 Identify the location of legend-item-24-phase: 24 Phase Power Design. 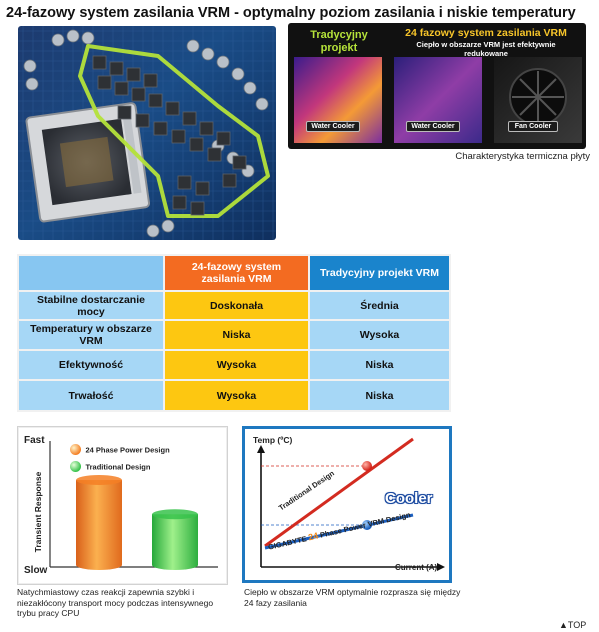
(120, 450).